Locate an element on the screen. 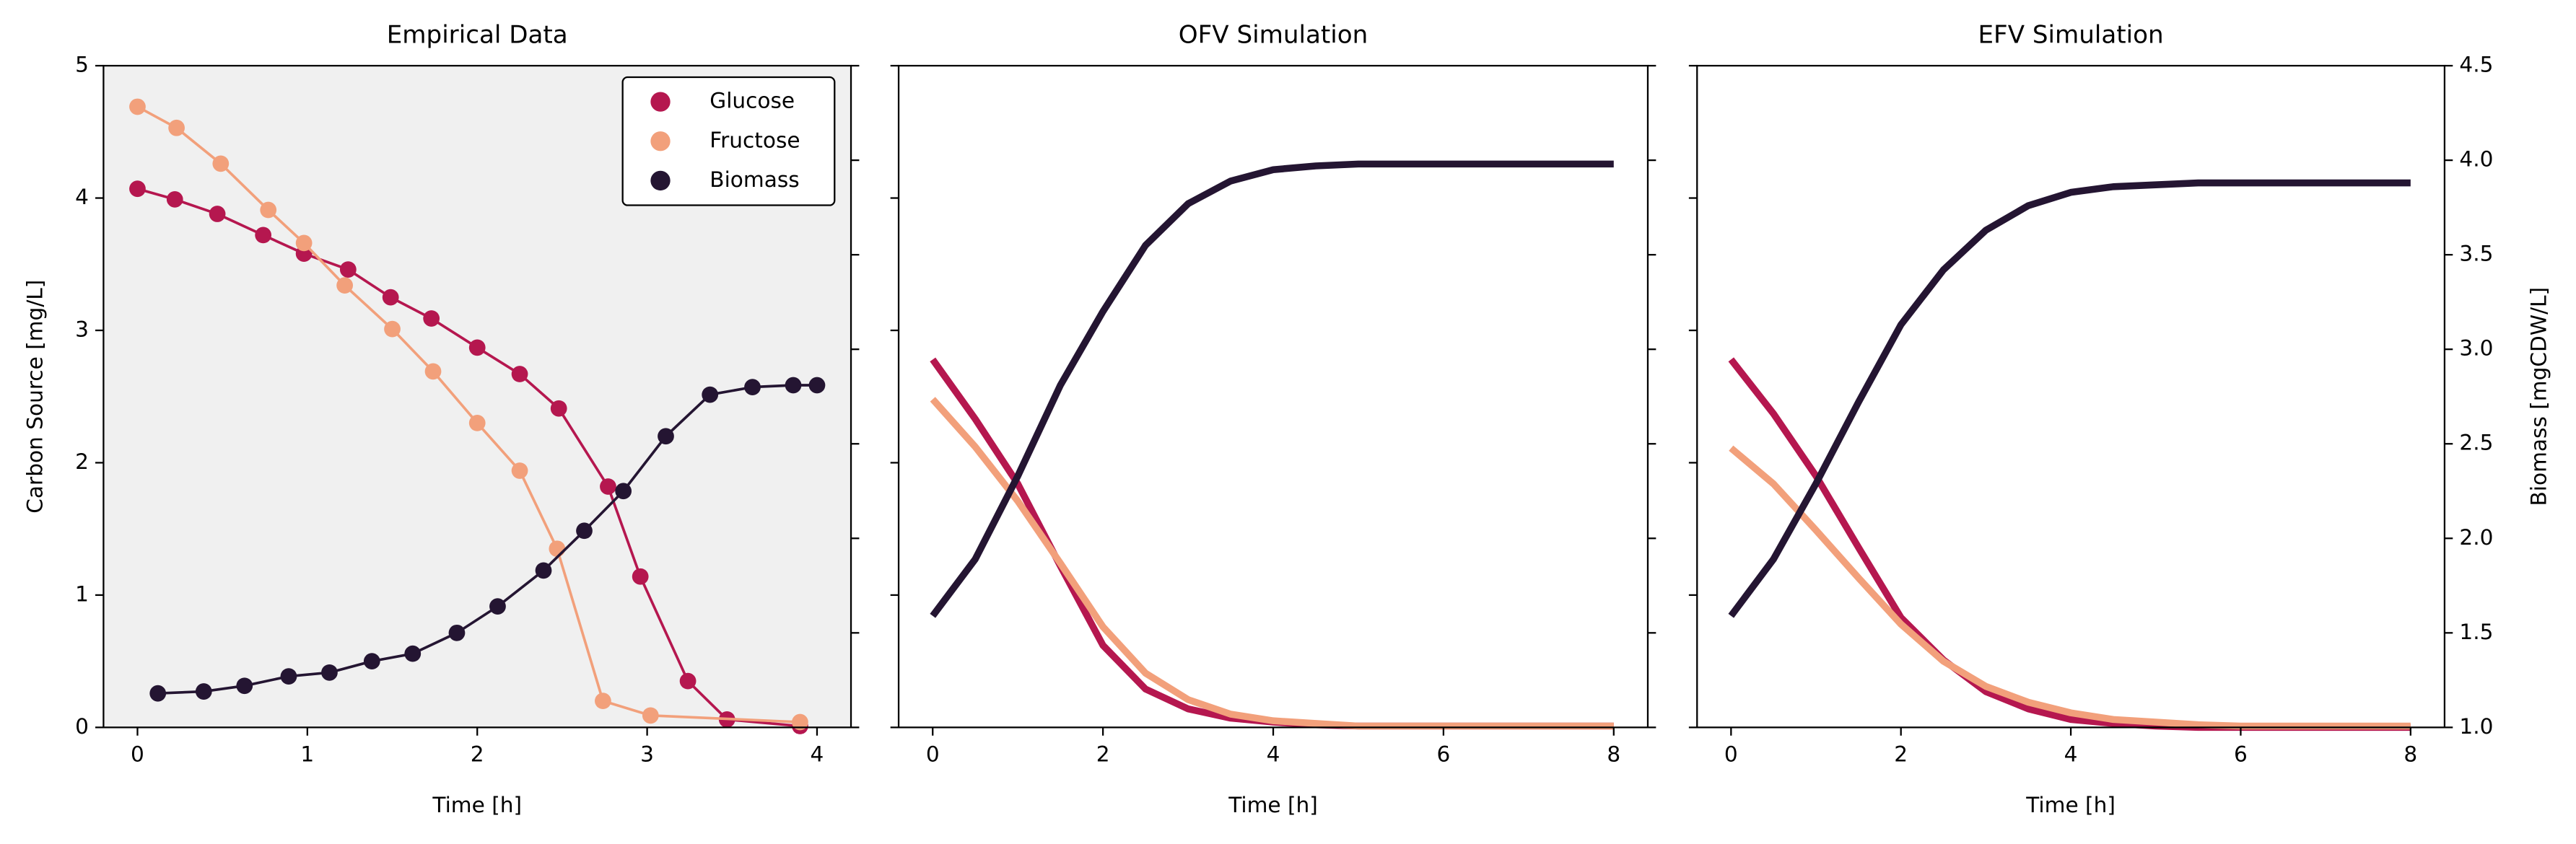 The image size is (2576, 844). y2-tick-label: 2.0 is located at coordinates (2476, 537).